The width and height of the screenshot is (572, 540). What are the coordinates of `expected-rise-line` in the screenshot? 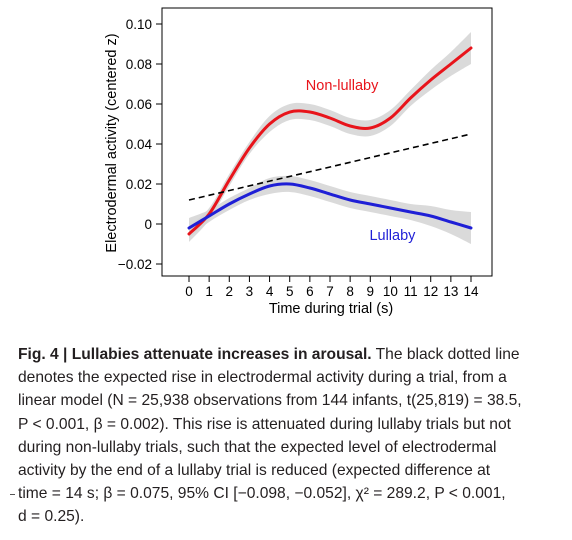 It's located at (330, 167).